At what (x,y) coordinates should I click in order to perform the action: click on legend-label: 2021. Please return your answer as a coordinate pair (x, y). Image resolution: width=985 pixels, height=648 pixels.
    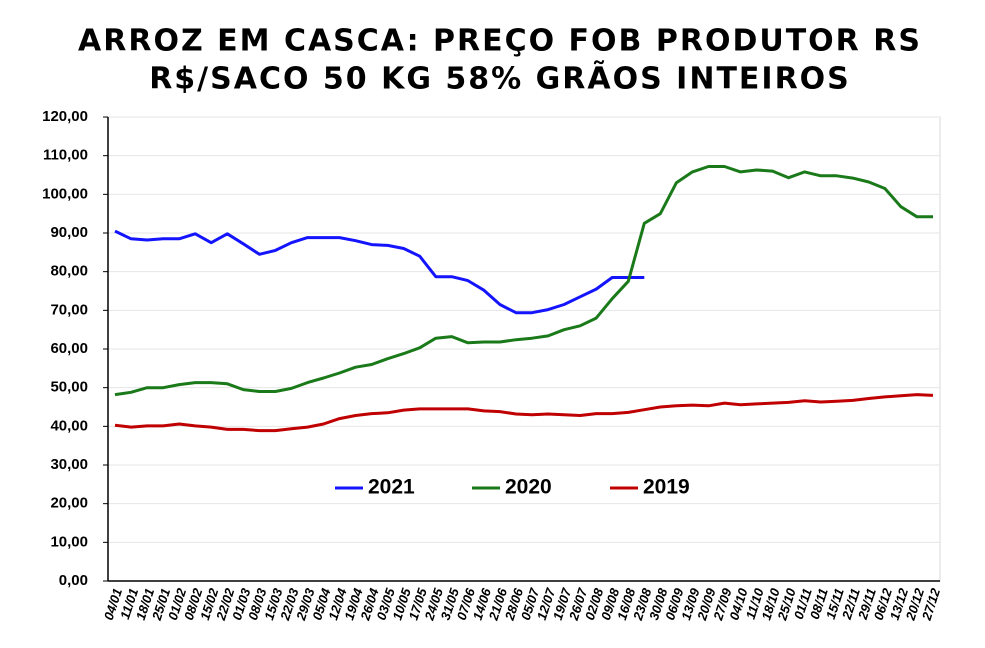
    Looking at the image, I should click on (391, 487).